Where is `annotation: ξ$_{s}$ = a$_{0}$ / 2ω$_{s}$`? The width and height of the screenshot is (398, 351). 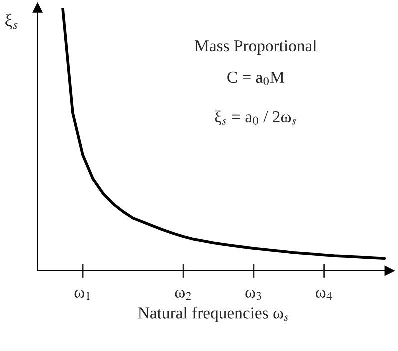
annotation: ξ$_{s}$ = a$_{0}$ / 2ω$_{s}$ is located at coordinates (255, 118).